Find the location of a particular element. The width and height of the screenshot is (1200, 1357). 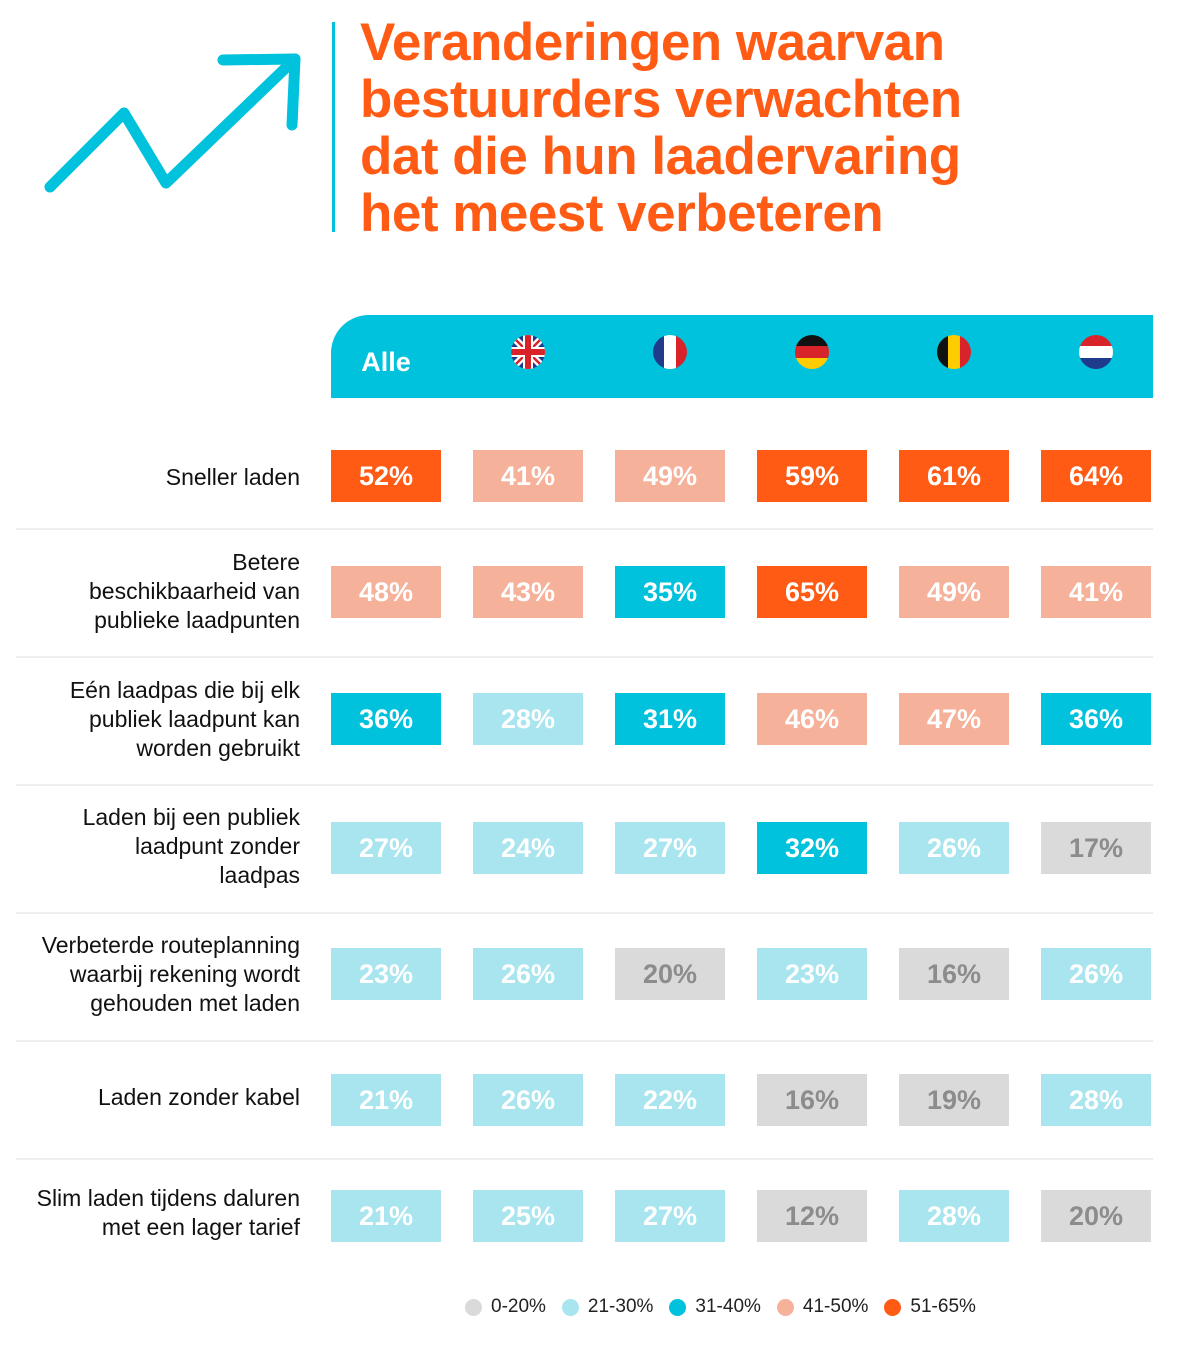

data-cell: 32% is located at coordinates (812, 848).